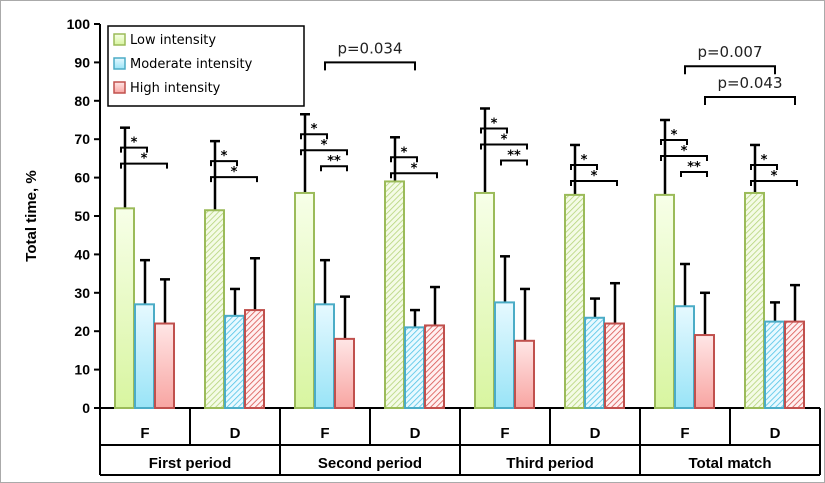  I want to click on y-tick-label: 80, so click(82, 101).